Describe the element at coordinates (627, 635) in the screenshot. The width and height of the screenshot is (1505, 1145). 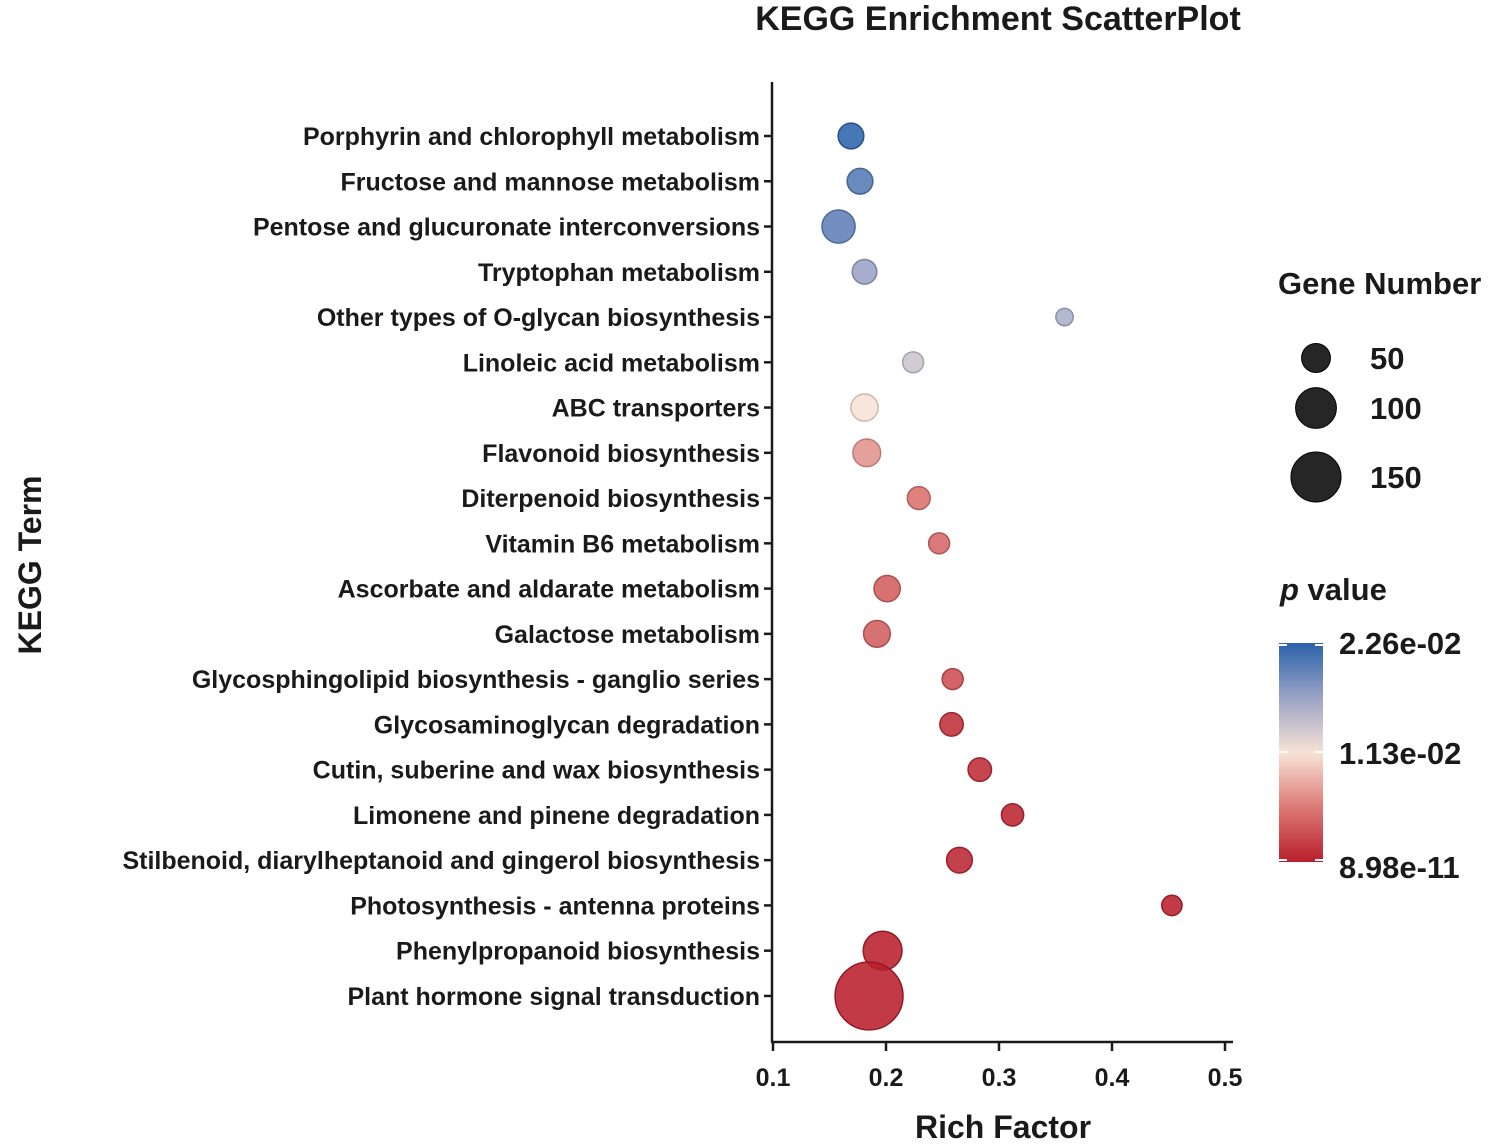
I see `y-tick-label: Galactose metabolism` at that location.